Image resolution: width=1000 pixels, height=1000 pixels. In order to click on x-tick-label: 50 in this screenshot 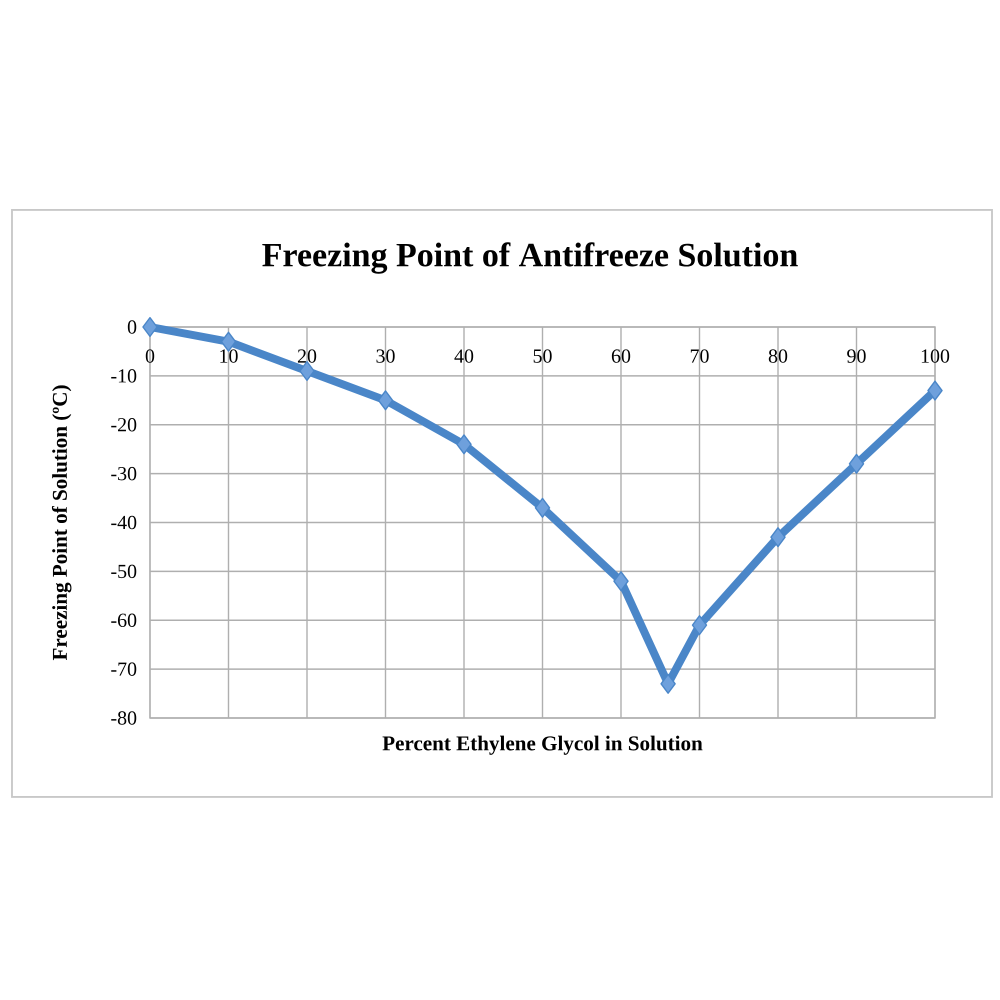, I will do `click(543, 356)`.